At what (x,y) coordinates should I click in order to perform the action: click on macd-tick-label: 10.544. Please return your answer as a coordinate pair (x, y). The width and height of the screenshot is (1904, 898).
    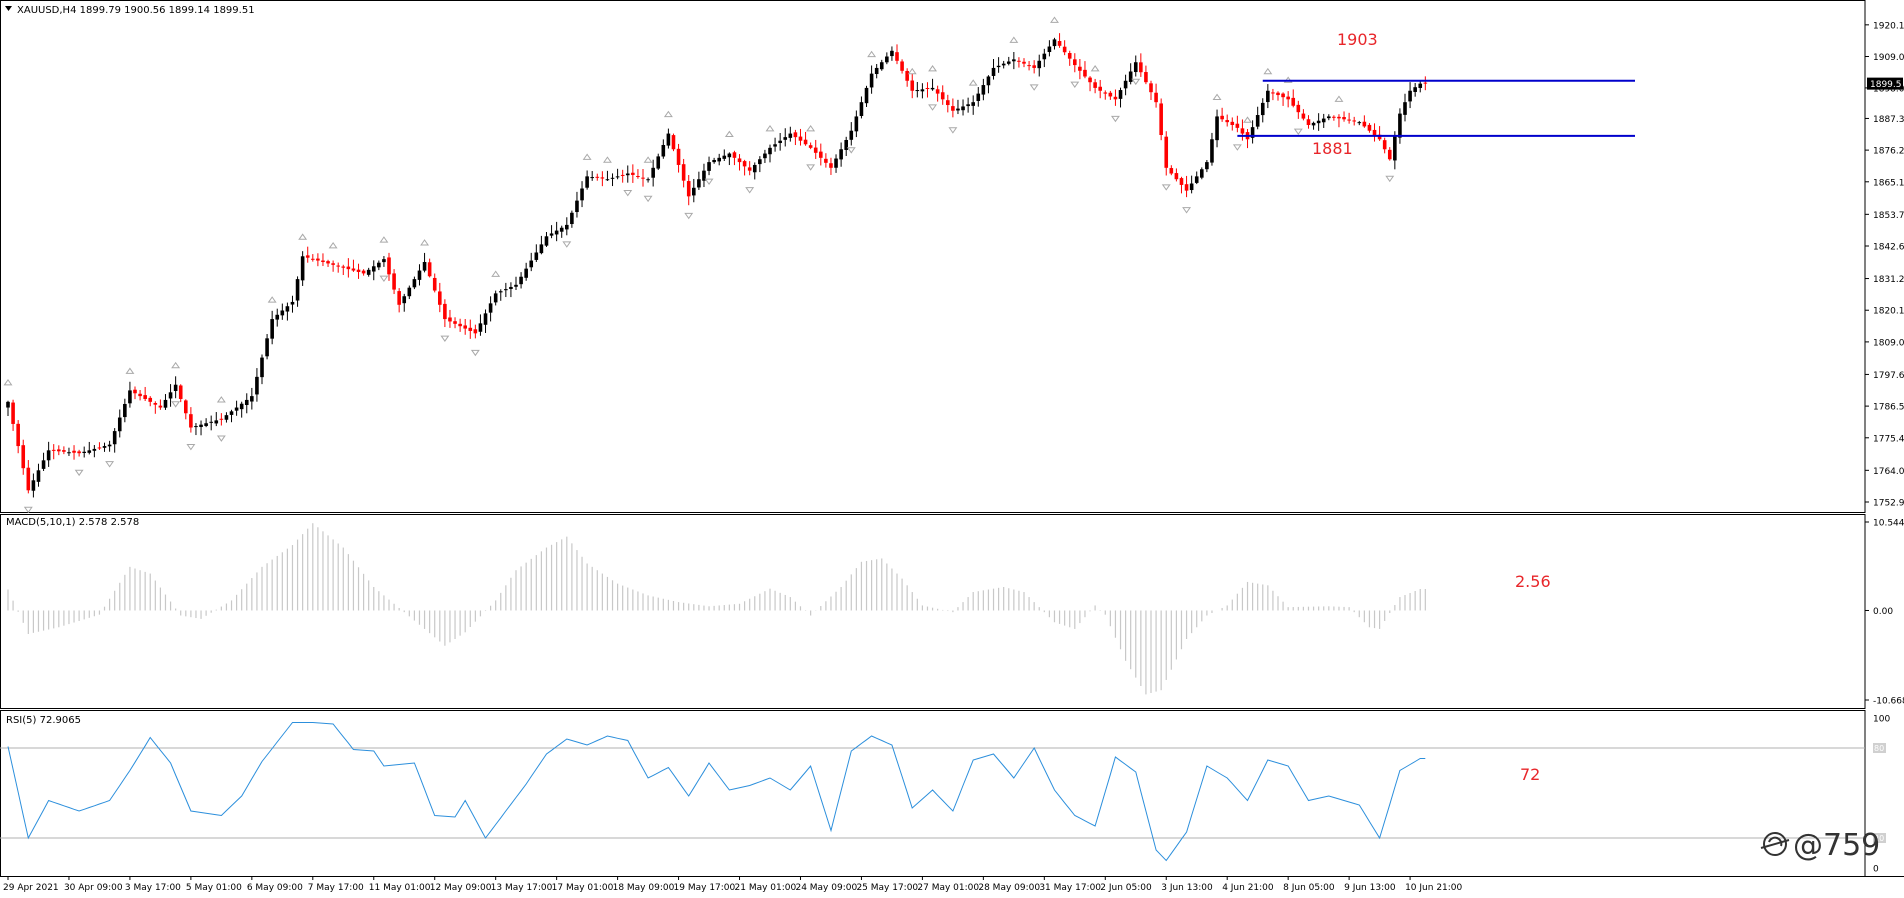
    Looking at the image, I should click on (1888, 524).